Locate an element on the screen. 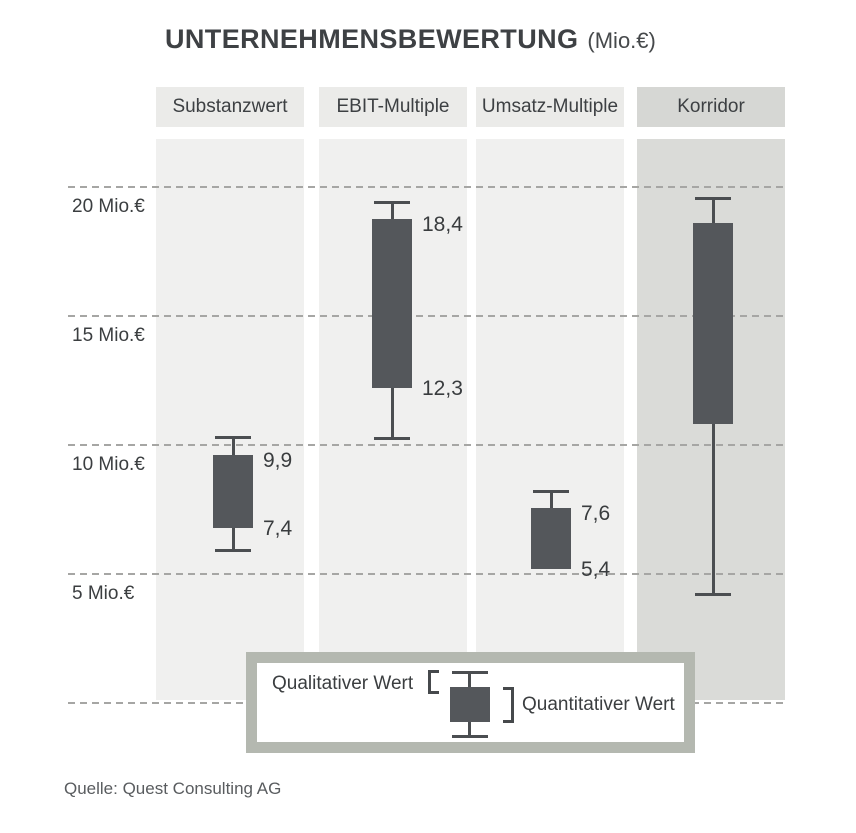 The width and height of the screenshot is (856, 833). column-header-label: EBIT-Multiple is located at coordinates (393, 106).